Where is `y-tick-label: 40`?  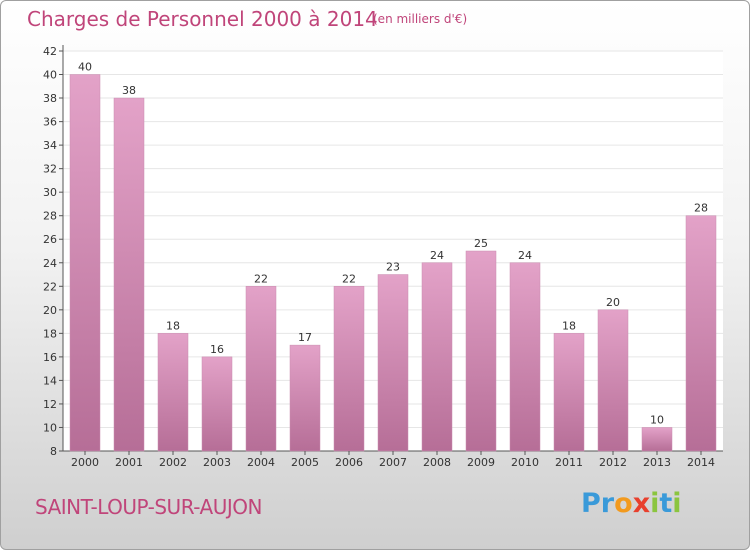 y-tick-label: 40 is located at coordinates (50, 75).